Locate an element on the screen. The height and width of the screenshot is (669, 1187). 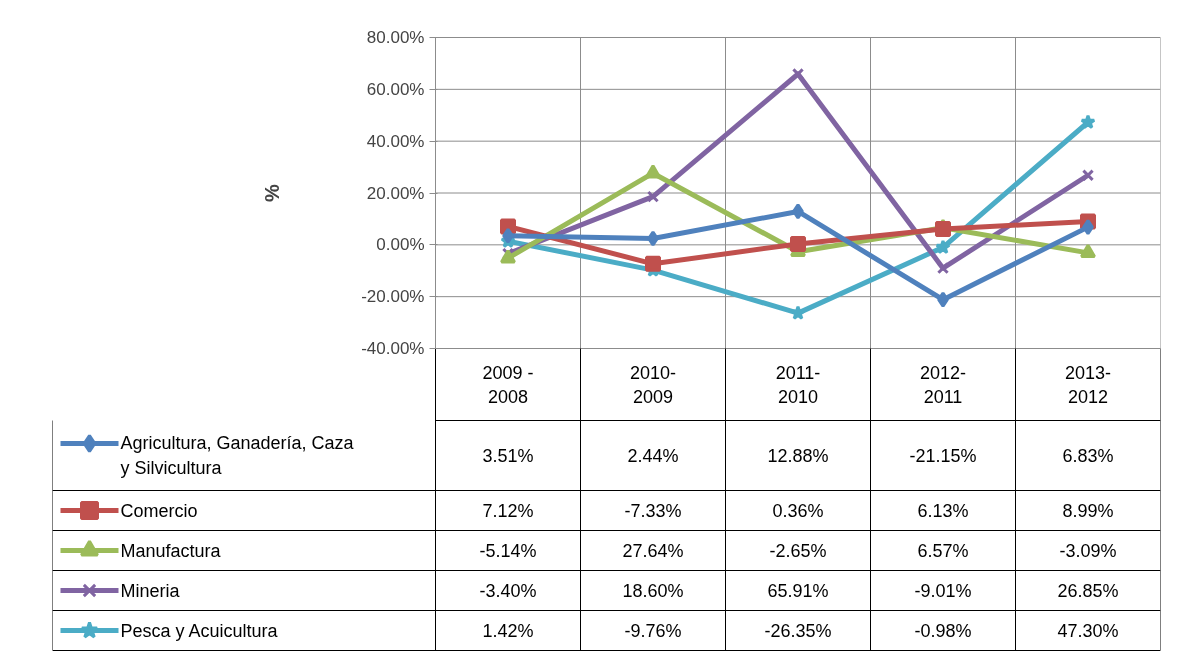
data-label: -3.09% is located at coordinates (1088, 550).